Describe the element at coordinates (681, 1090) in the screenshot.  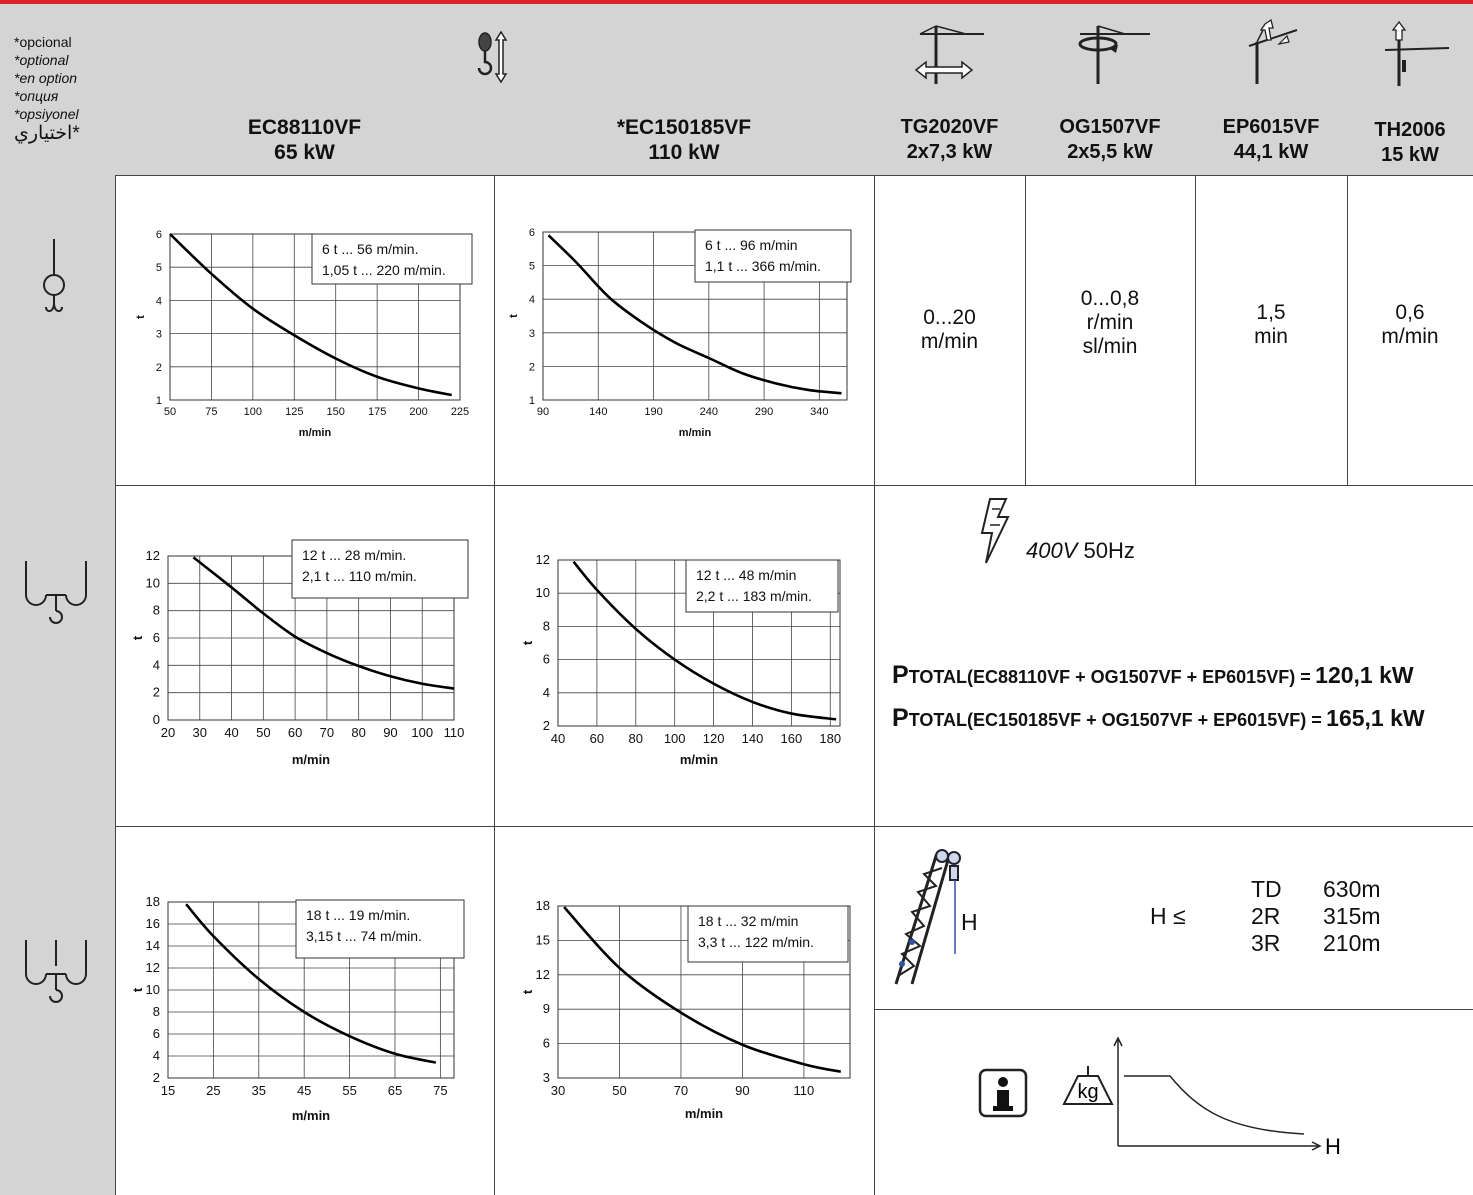
I see `x-tick-label: 70` at that location.